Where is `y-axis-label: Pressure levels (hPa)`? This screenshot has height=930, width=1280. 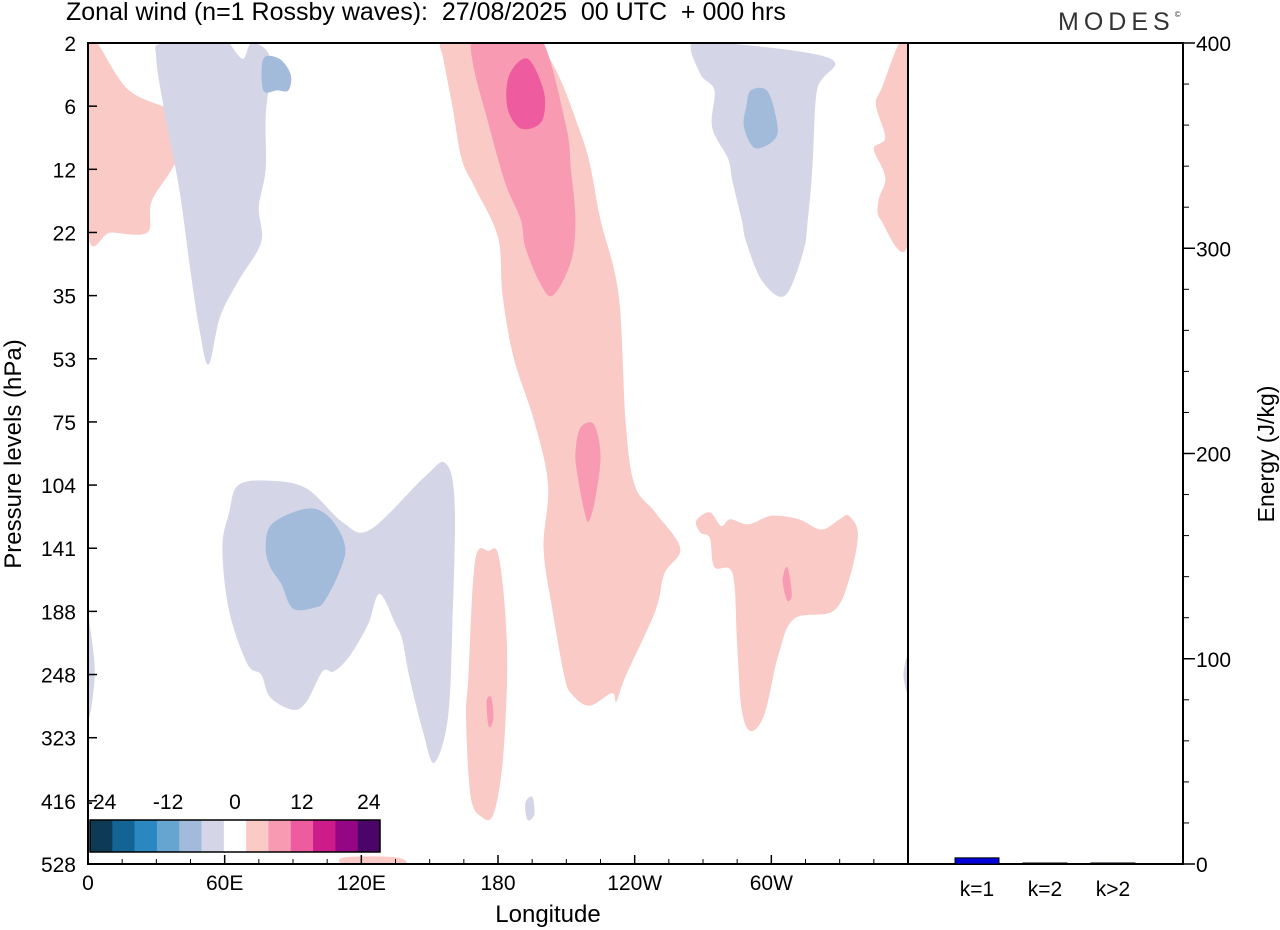 y-axis-label: Pressure levels (hPa) is located at coordinates (13, 453).